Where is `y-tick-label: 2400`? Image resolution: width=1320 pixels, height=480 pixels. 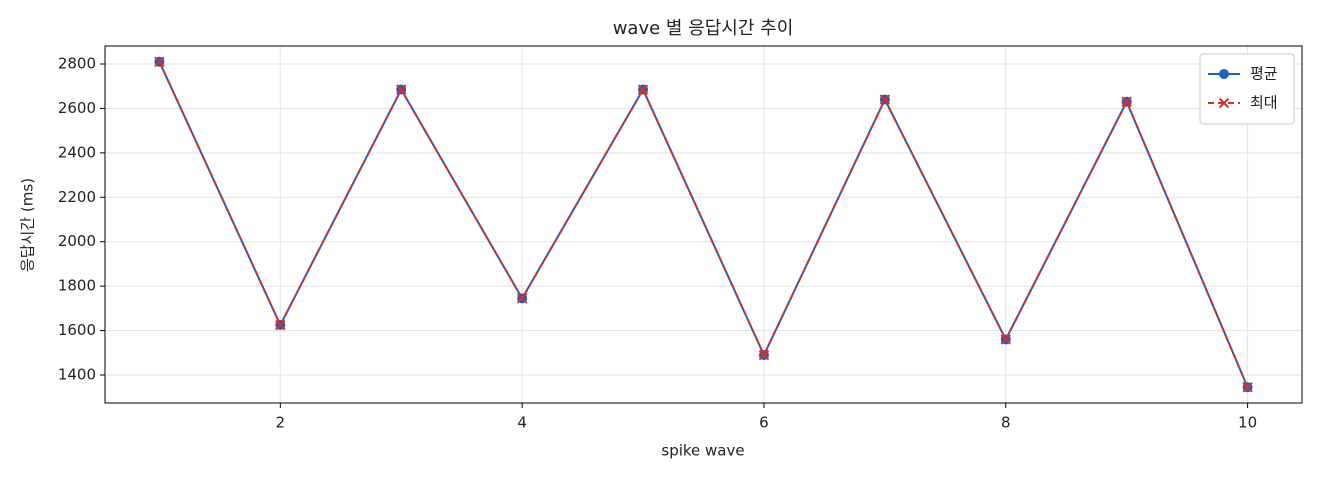
y-tick-label: 2400 is located at coordinates (77, 152).